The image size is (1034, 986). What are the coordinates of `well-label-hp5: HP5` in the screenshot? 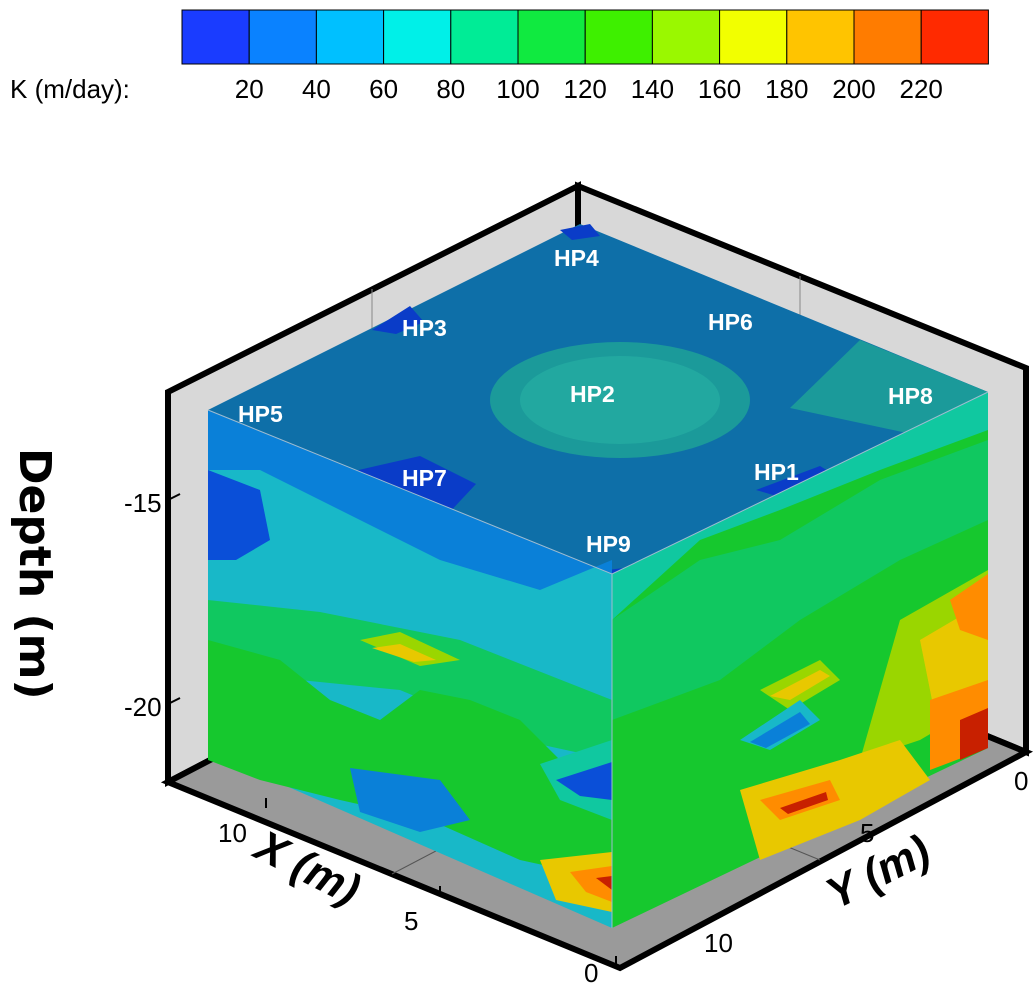 It's located at (260, 414).